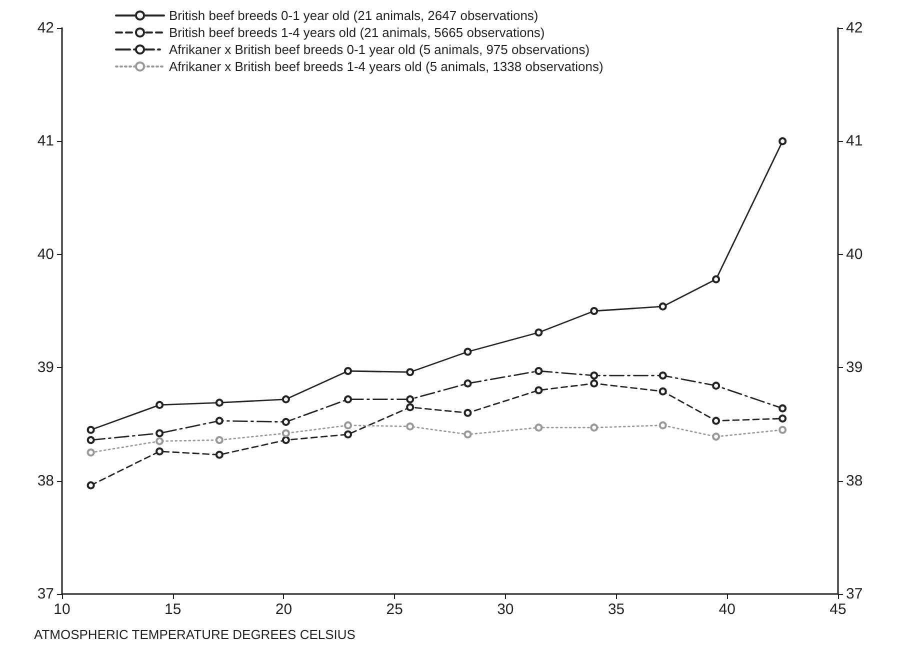 This screenshot has width=904, height=656. I want to click on y2-tick-label: 38, so click(854, 481).